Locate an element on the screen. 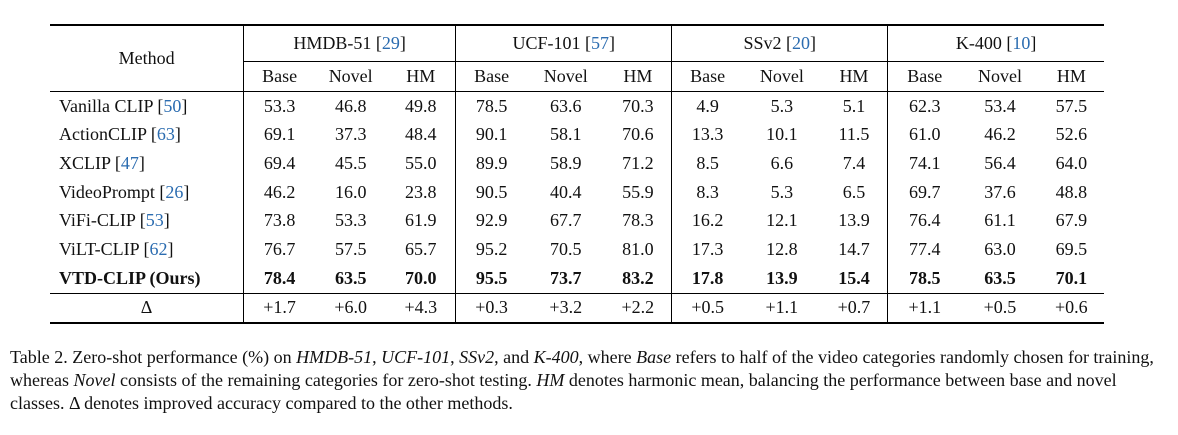 The image size is (1178, 435). value-cell: 17.8 is located at coordinates (707, 277).